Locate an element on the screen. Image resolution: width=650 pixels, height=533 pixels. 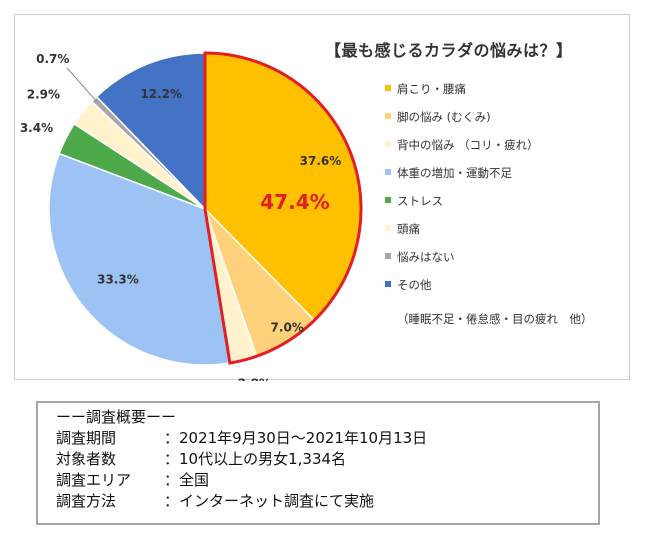
leader-line is located at coordinates (81, 84).